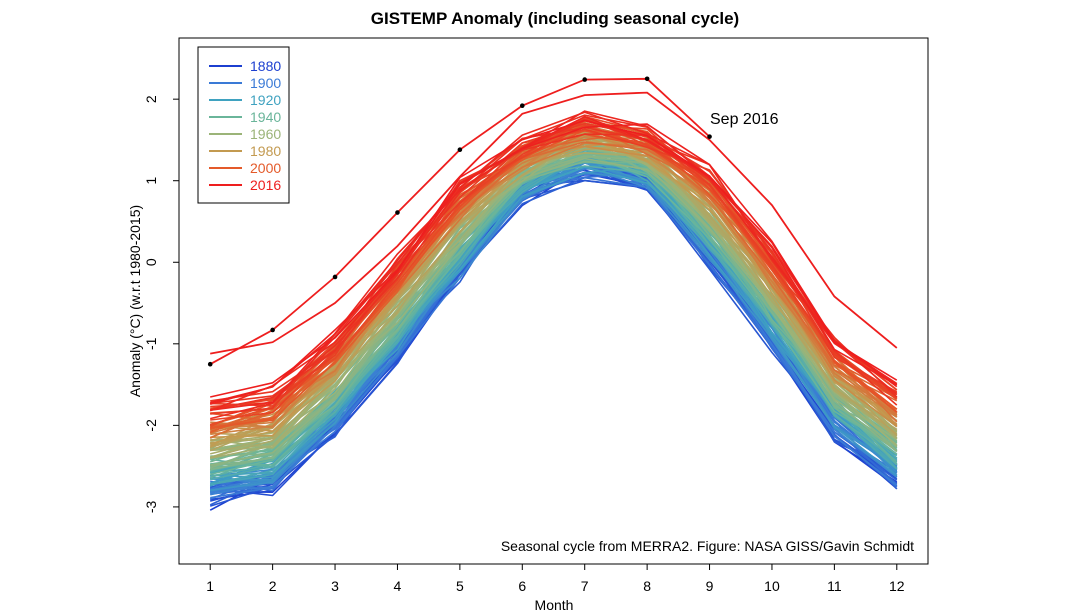 The width and height of the screenshot is (1088, 612). What do you see at coordinates (151, 425) in the screenshot?
I see `y-tick-label: -2` at bounding box center [151, 425].